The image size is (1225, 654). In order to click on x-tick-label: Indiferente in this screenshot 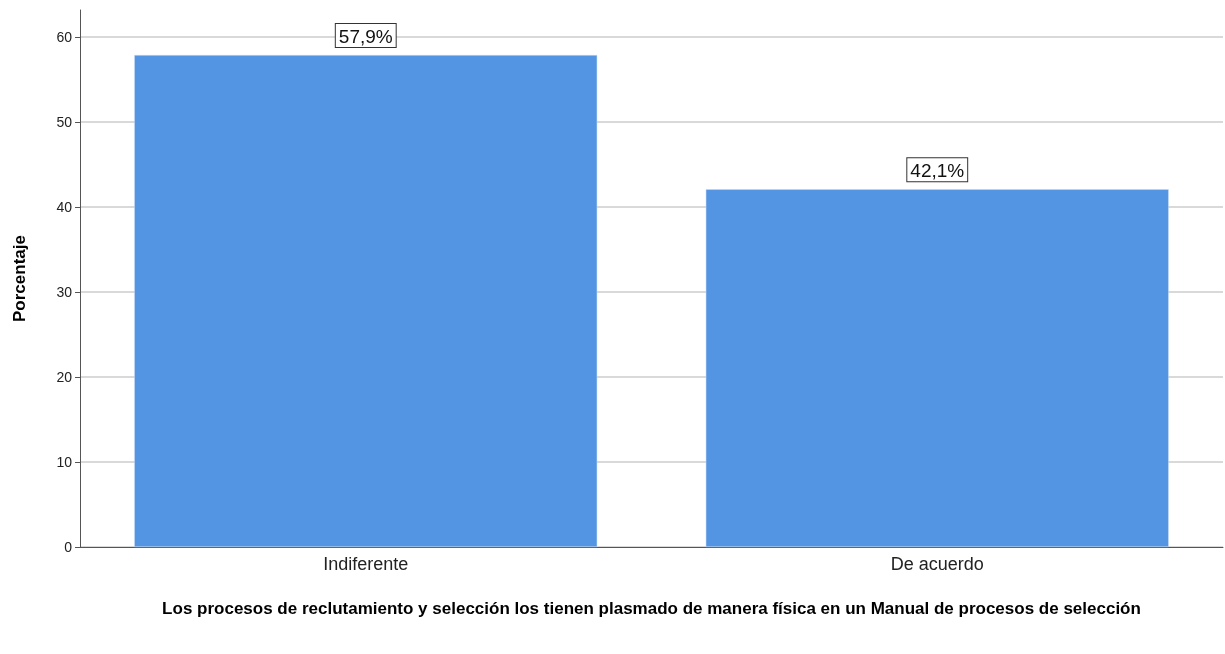, I will do `click(366, 564)`.